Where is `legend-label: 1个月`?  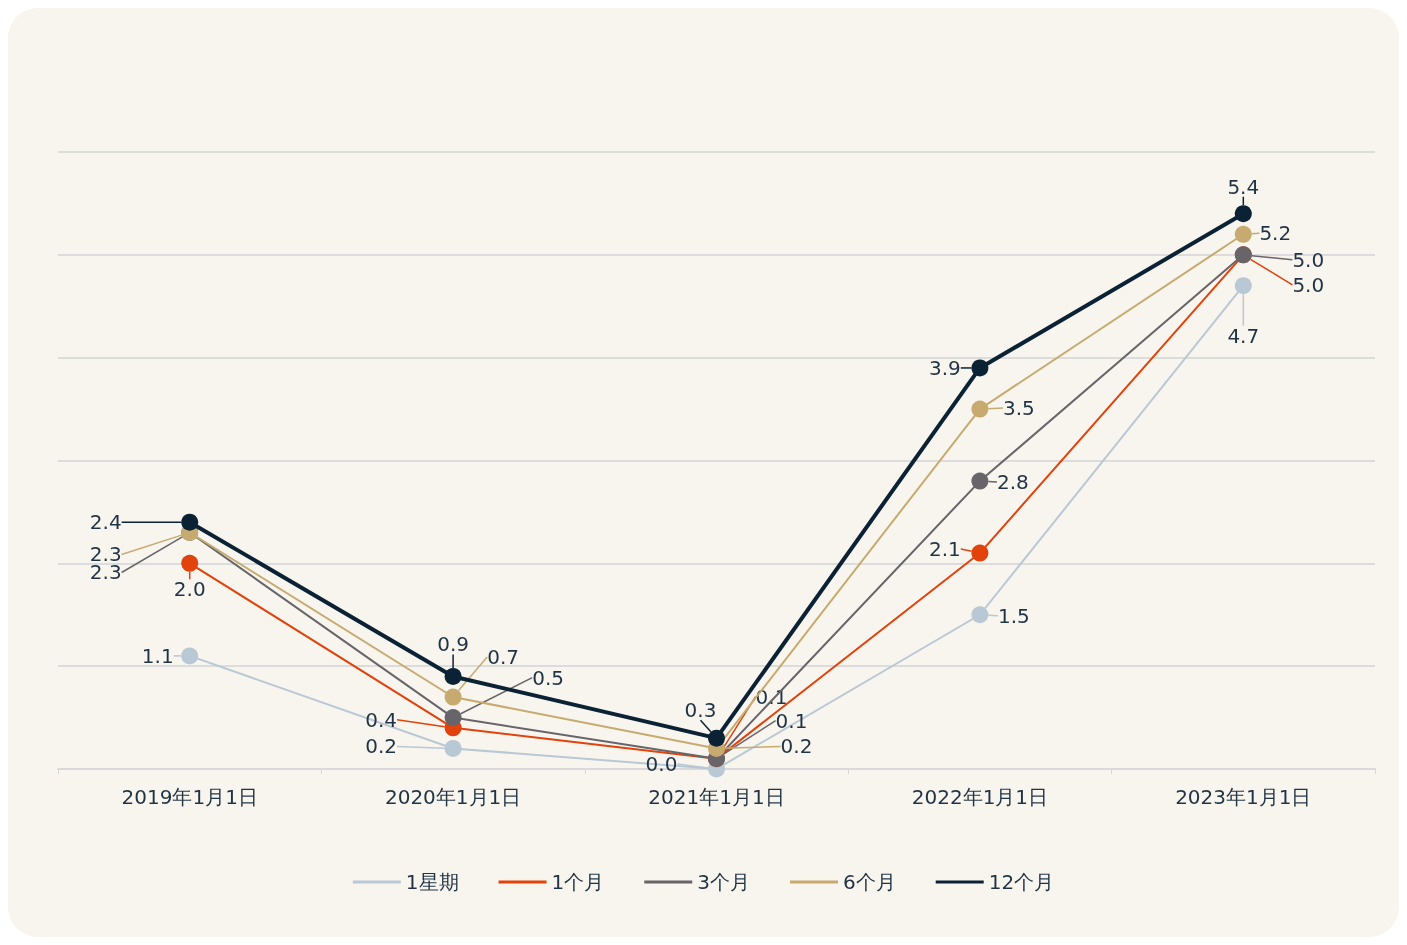 legend-label: 1个月 is located at coordinates (578, 882).